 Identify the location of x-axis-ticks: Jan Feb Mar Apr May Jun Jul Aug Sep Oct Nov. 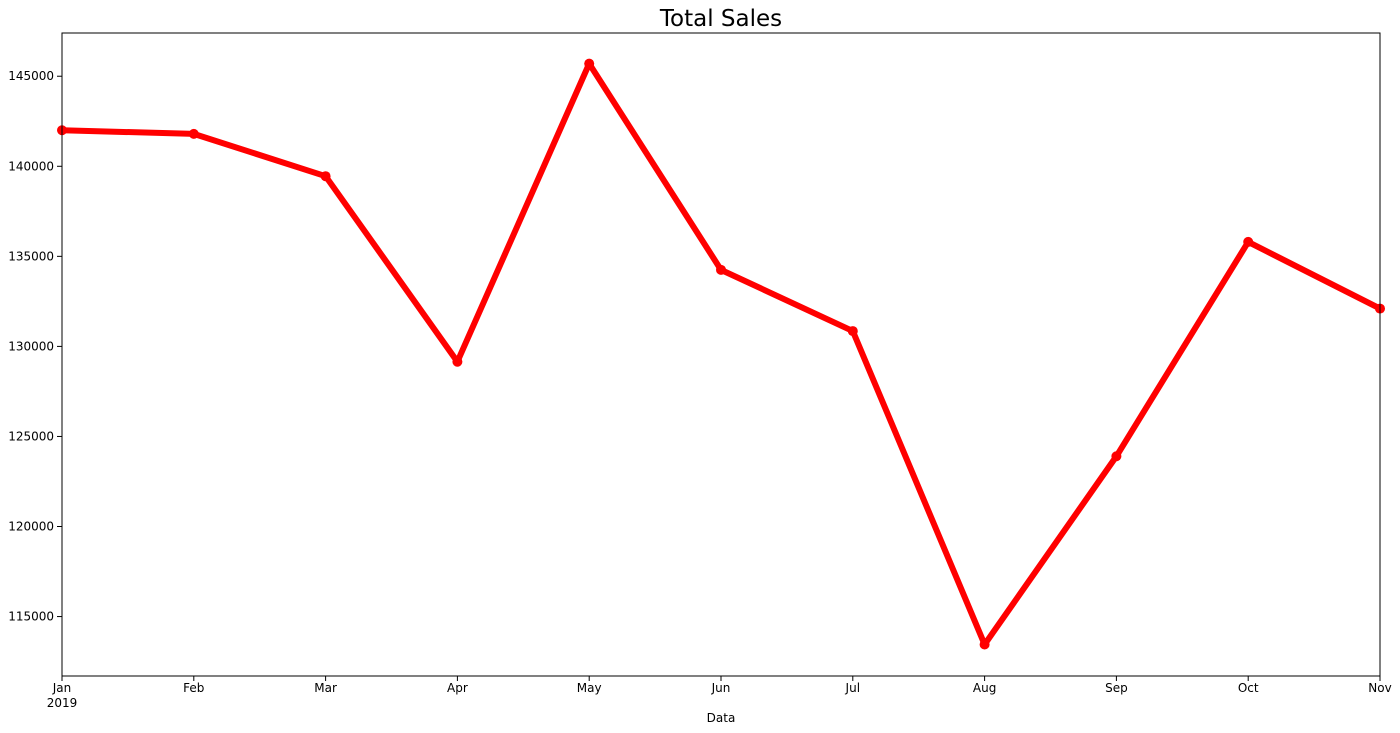
(722, 685).